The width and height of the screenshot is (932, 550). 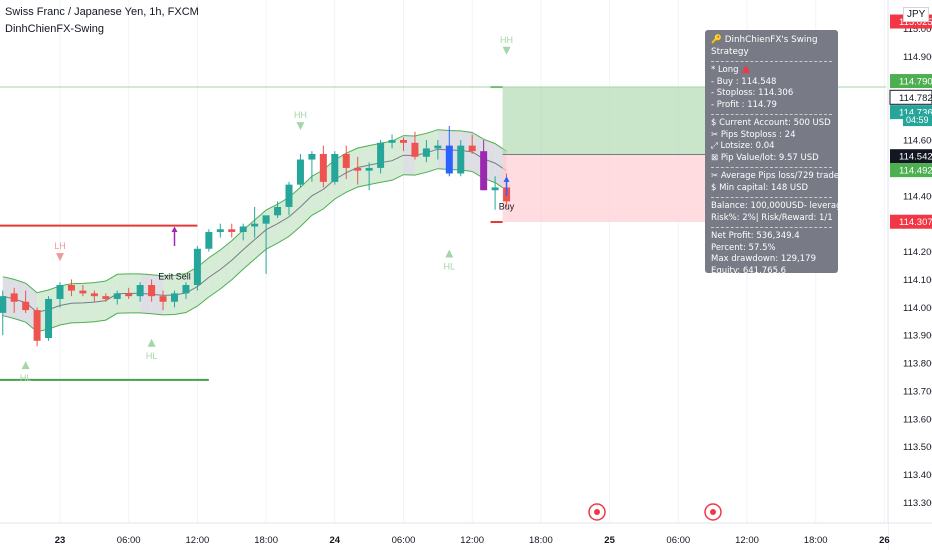 I want to click on time-axis-bg, so click(x=444, y=536).